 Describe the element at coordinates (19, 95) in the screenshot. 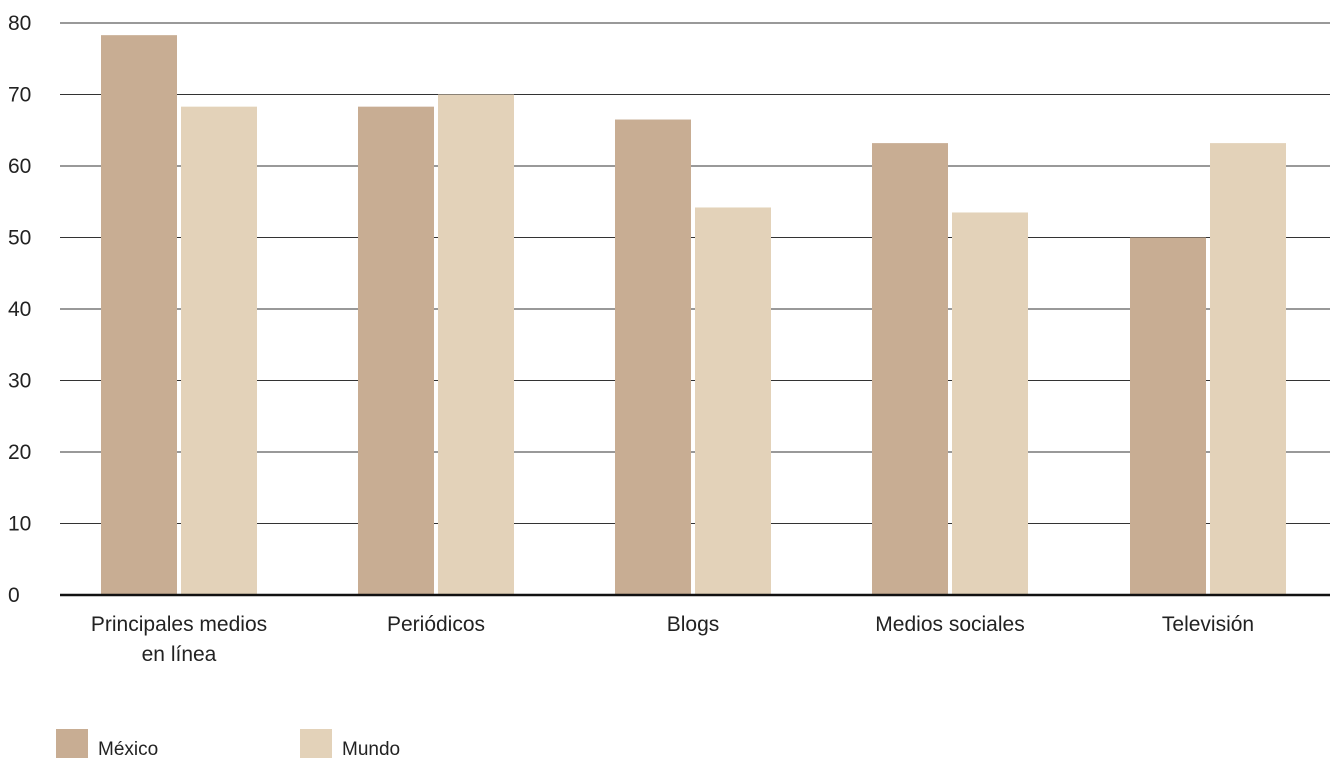

I see `y-tick-label-70: 70` at that location.